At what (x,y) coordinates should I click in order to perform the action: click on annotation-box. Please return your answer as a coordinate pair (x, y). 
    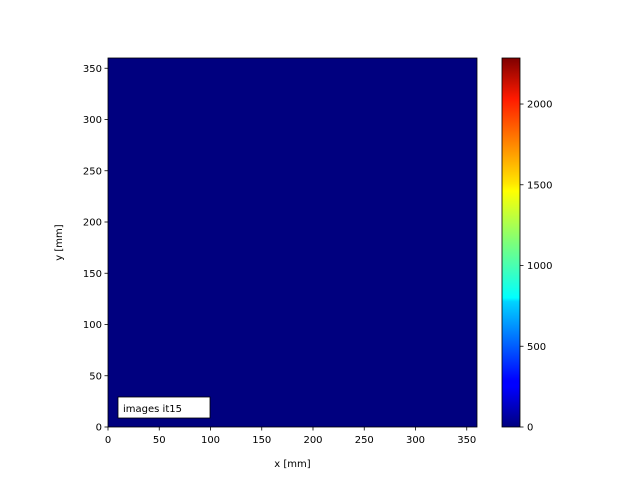
    Looking at the image, I should click on (164, 407).